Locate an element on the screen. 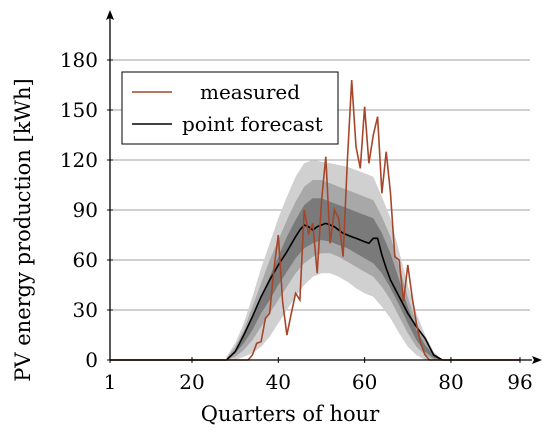 This screenshot has width=550, height=437. x-tick-label: 80 is located at coordinates (450, 382).